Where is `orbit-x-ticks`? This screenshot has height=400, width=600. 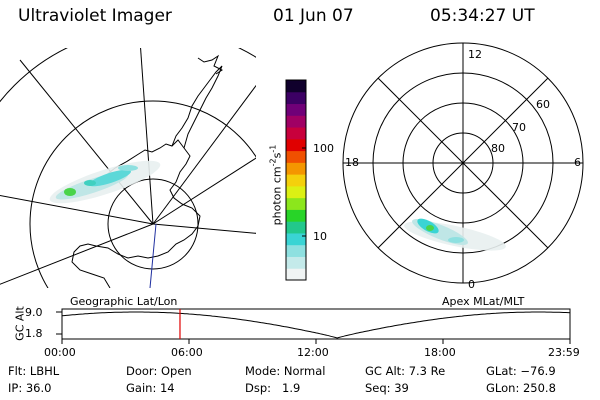 orbit-x-ticks is located at coordinates (316, 341).